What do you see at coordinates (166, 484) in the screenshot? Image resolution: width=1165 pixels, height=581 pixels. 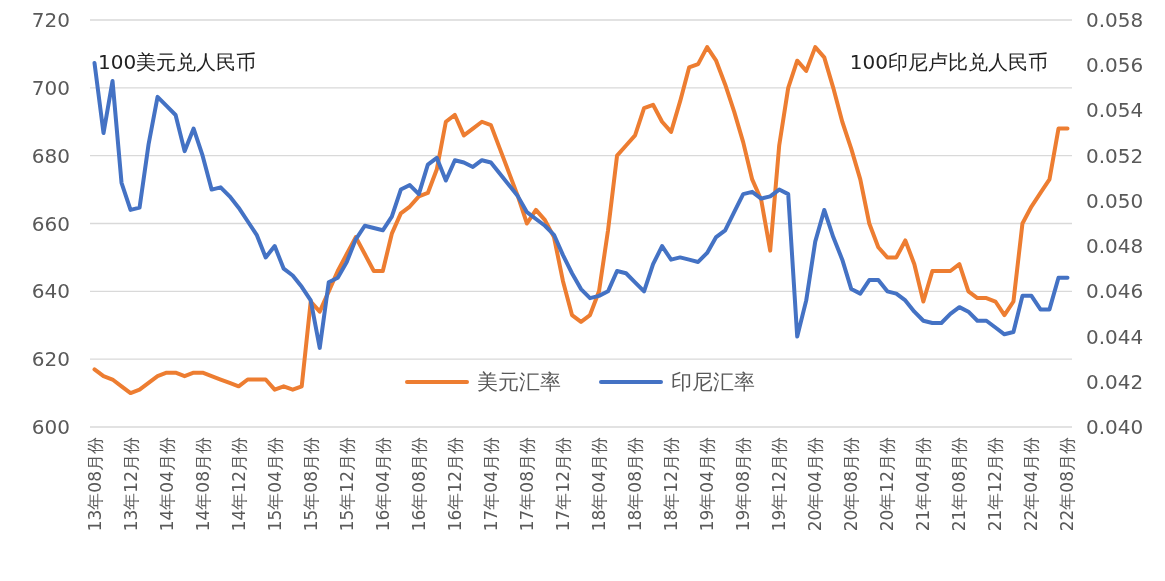 I see `x-tick-label: 14年04月份` at bounding box center [166, 484].